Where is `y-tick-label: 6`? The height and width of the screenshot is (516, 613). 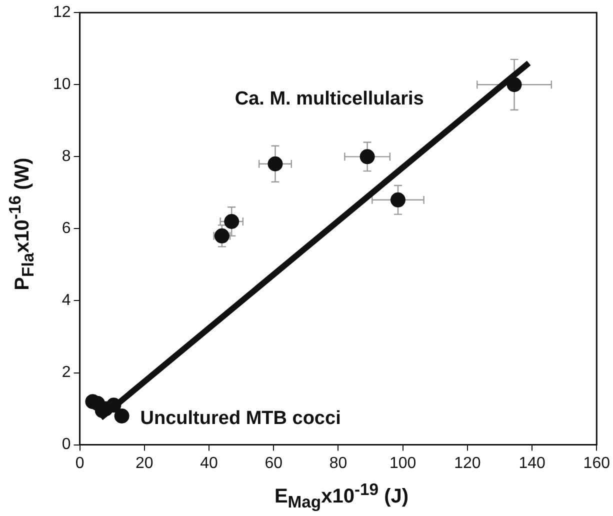 y-tick-label: 6 is located at coordinates (66, 229).